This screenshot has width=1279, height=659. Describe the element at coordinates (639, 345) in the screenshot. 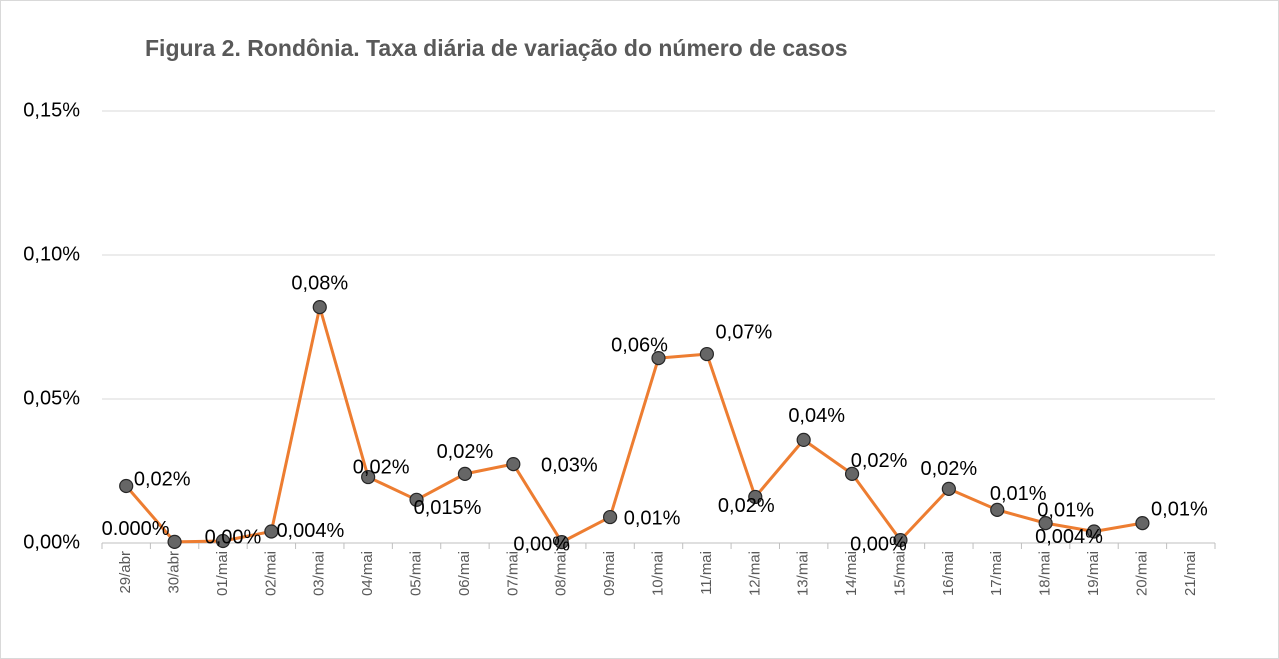

I see `data-label: 0,06%` at that location.